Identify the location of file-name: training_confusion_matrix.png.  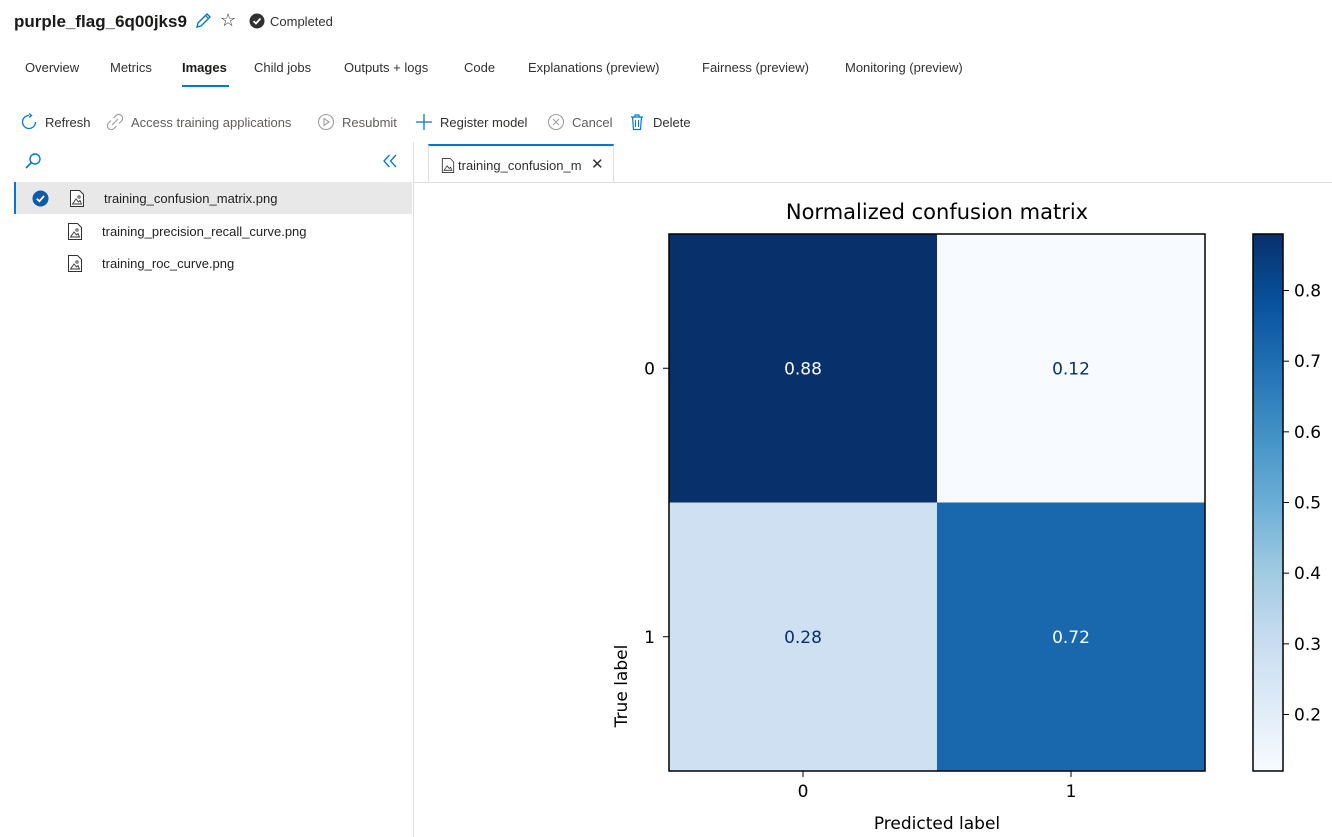
(191, 198).